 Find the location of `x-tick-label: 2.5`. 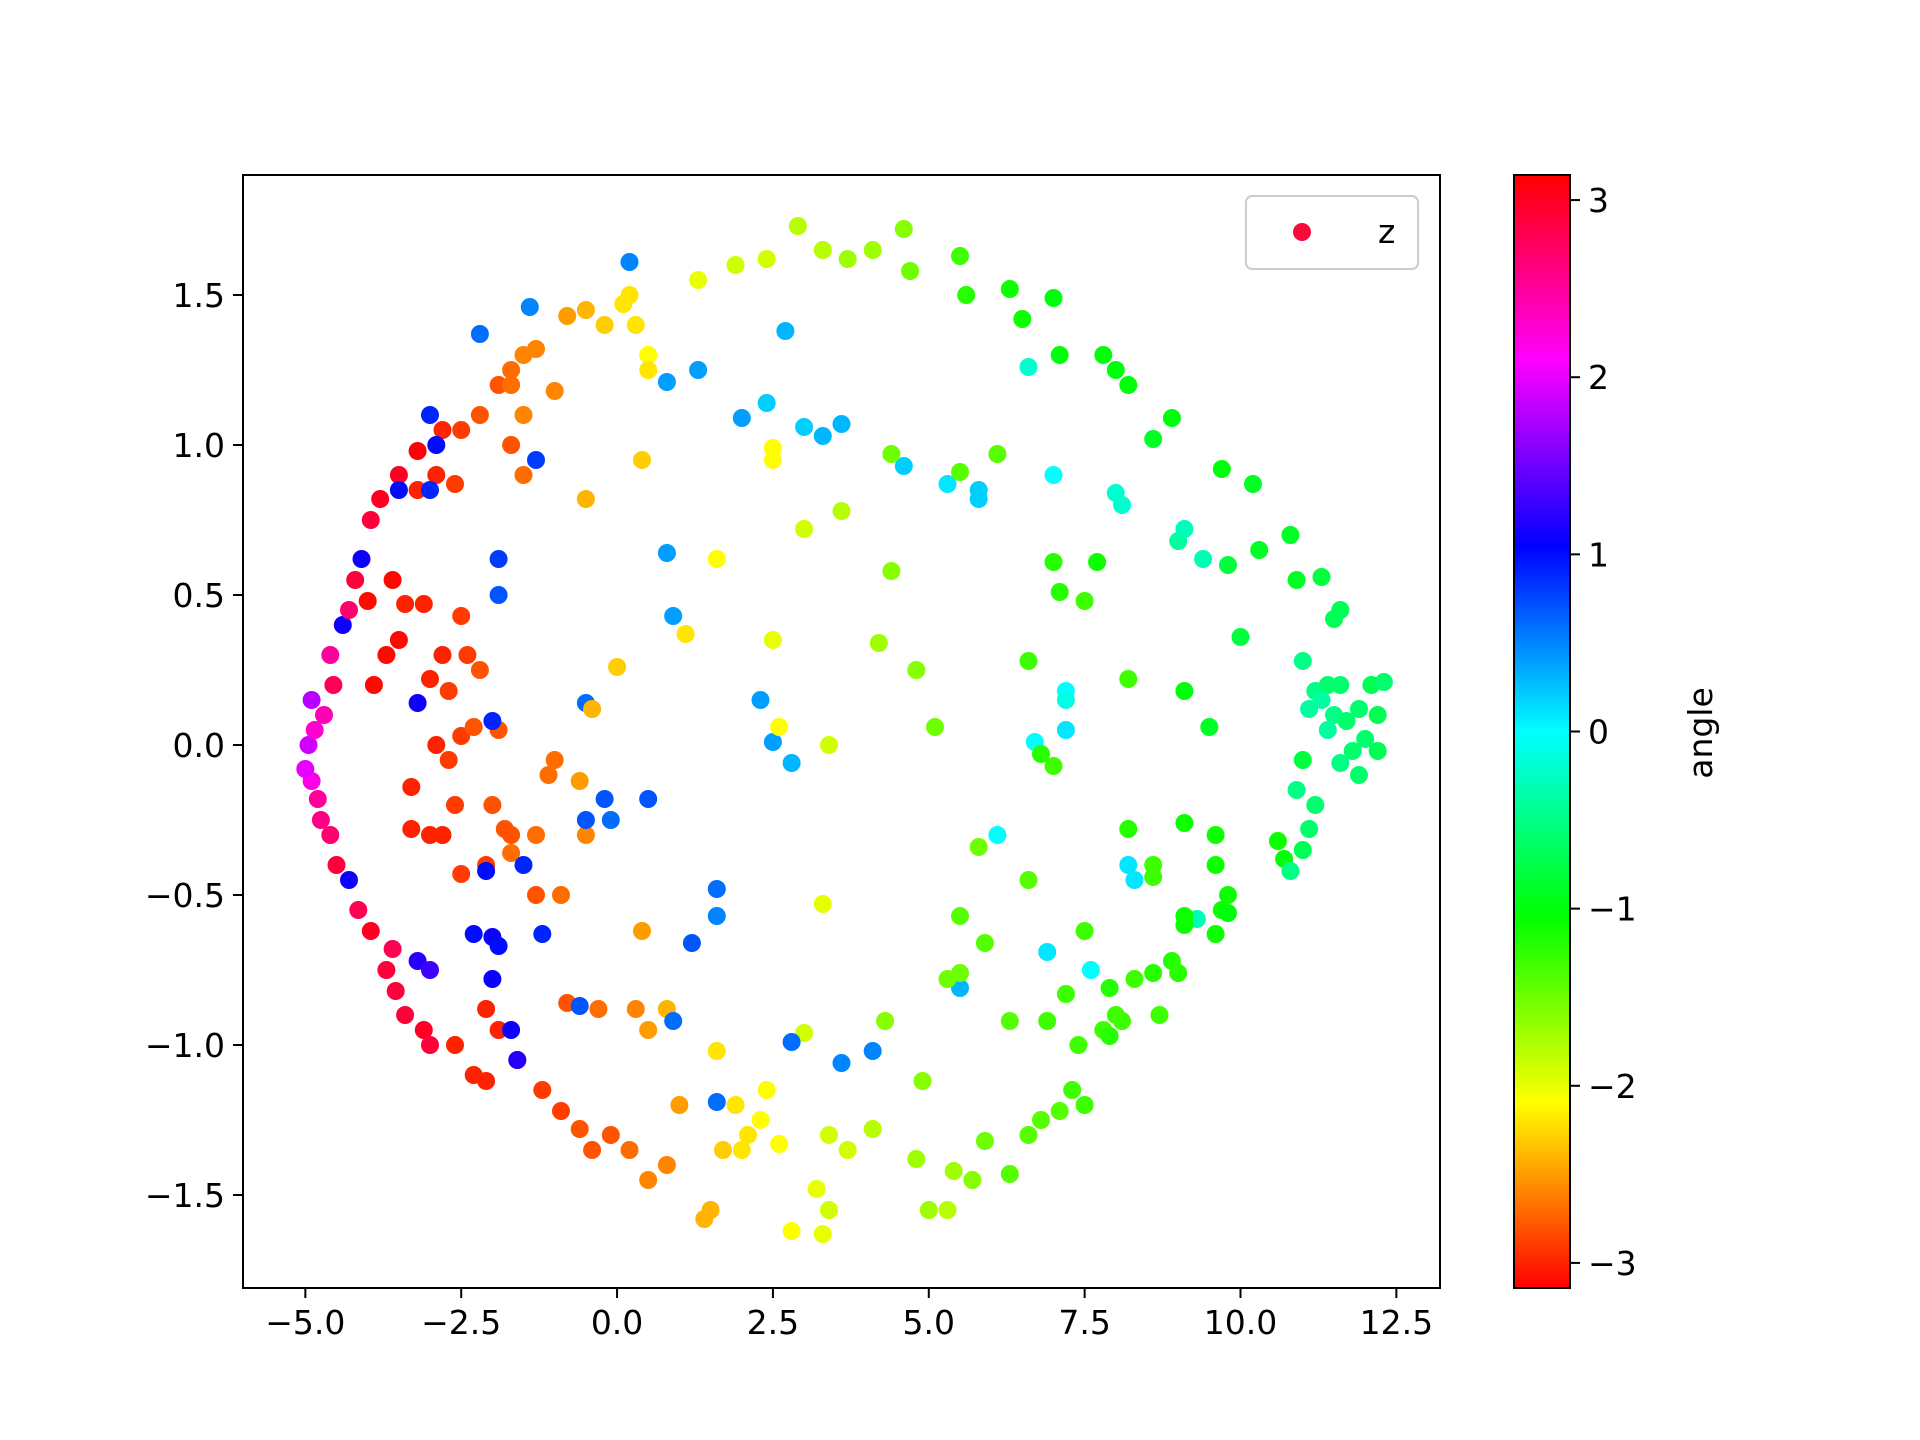

x-tick-label: 2.5 is located at coordinates (773, 1322).